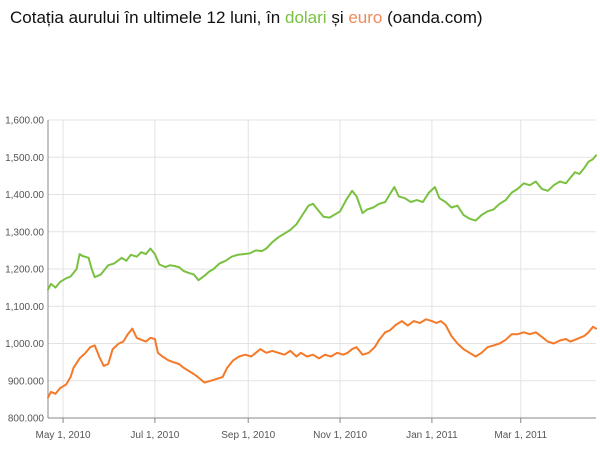 The width and height of the screenshot is (600, 450). I want to click on y-tick-label: 1,600.00, so click(24, 121).